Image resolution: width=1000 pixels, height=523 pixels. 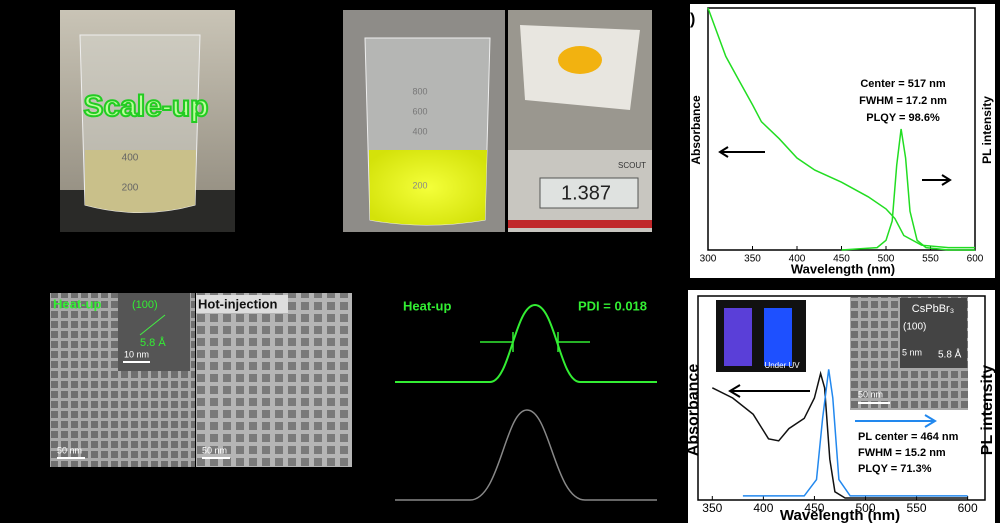 What do you see at coordinates (914, 327) in the screenshot?
I see `plane-label: (100)` at bounding box center [914, 327].